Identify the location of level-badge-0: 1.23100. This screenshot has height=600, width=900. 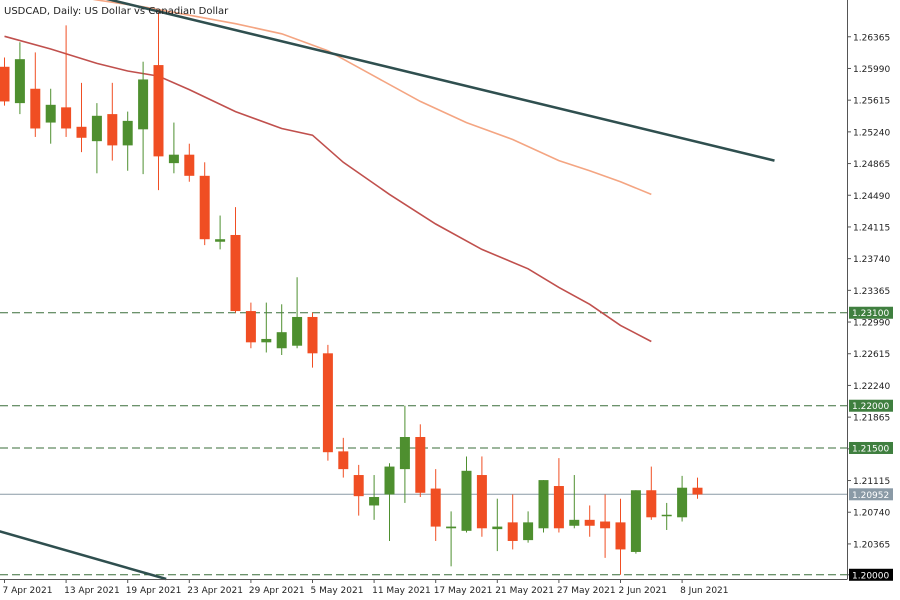
(870, 314).